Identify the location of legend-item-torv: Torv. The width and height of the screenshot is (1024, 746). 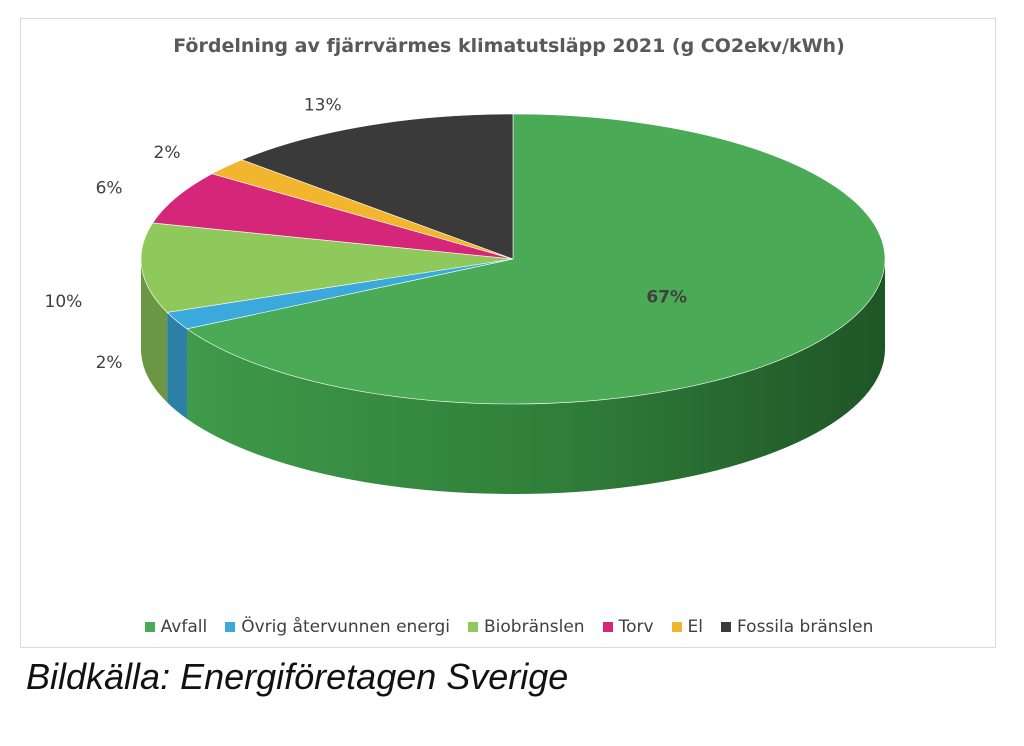
(628, 627).